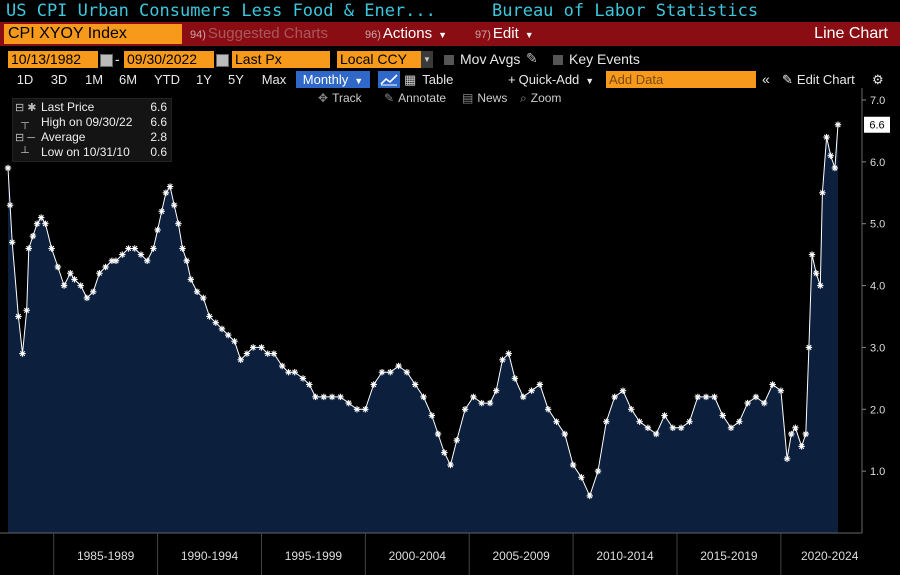  What do you see at coordinates (818, 79) in the screenshot?
I see `edit-chart-button: ✎ Edit Chart` at bounding box center [818, 79].